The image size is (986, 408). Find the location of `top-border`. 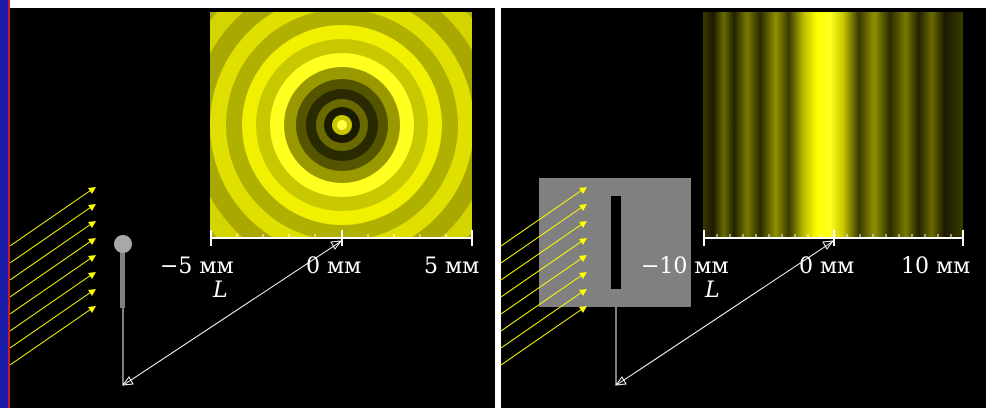

top-border is located at coordinates (493, 4).